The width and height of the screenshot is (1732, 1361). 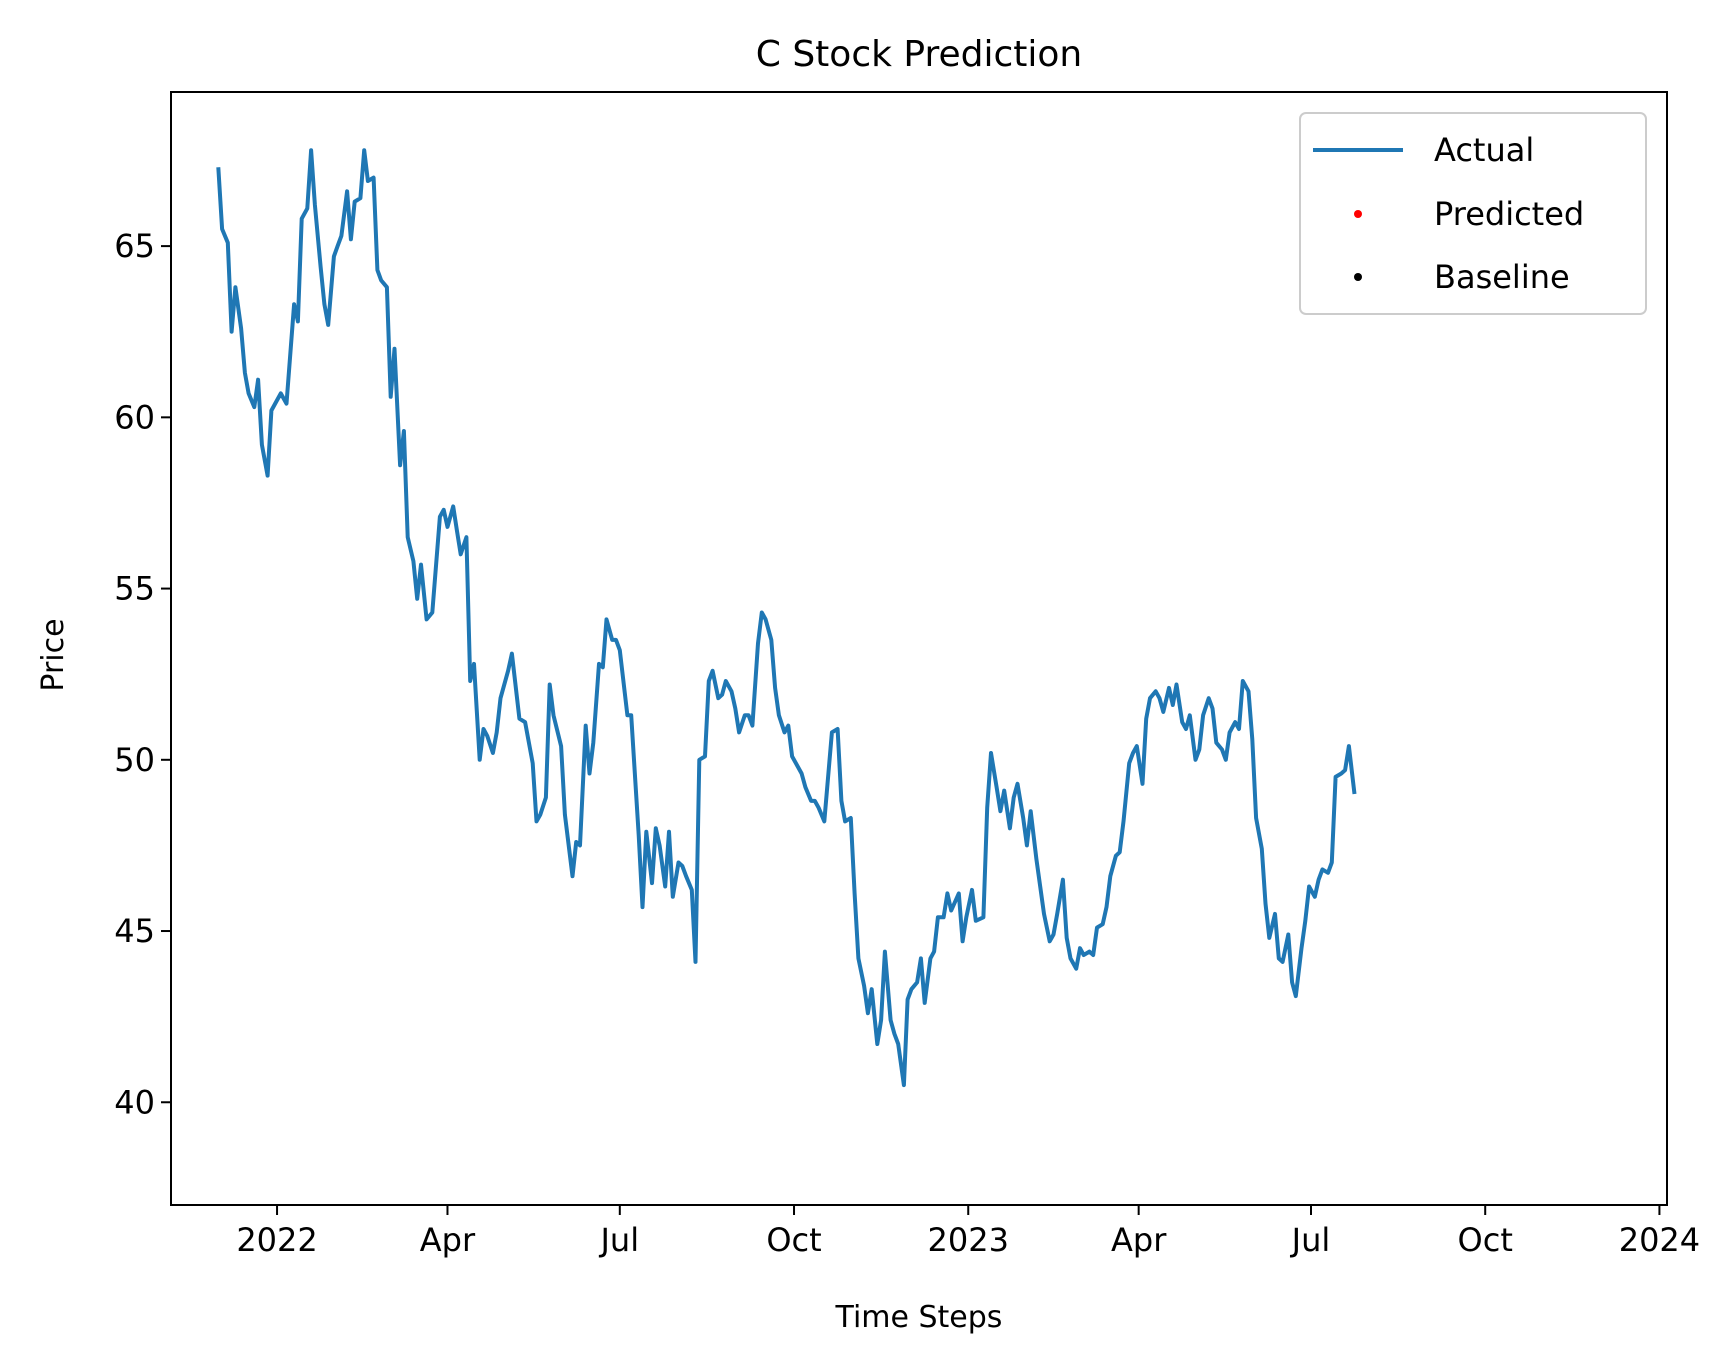 I want to click on legend-marker-baseline, so click(x=1358, y=277).